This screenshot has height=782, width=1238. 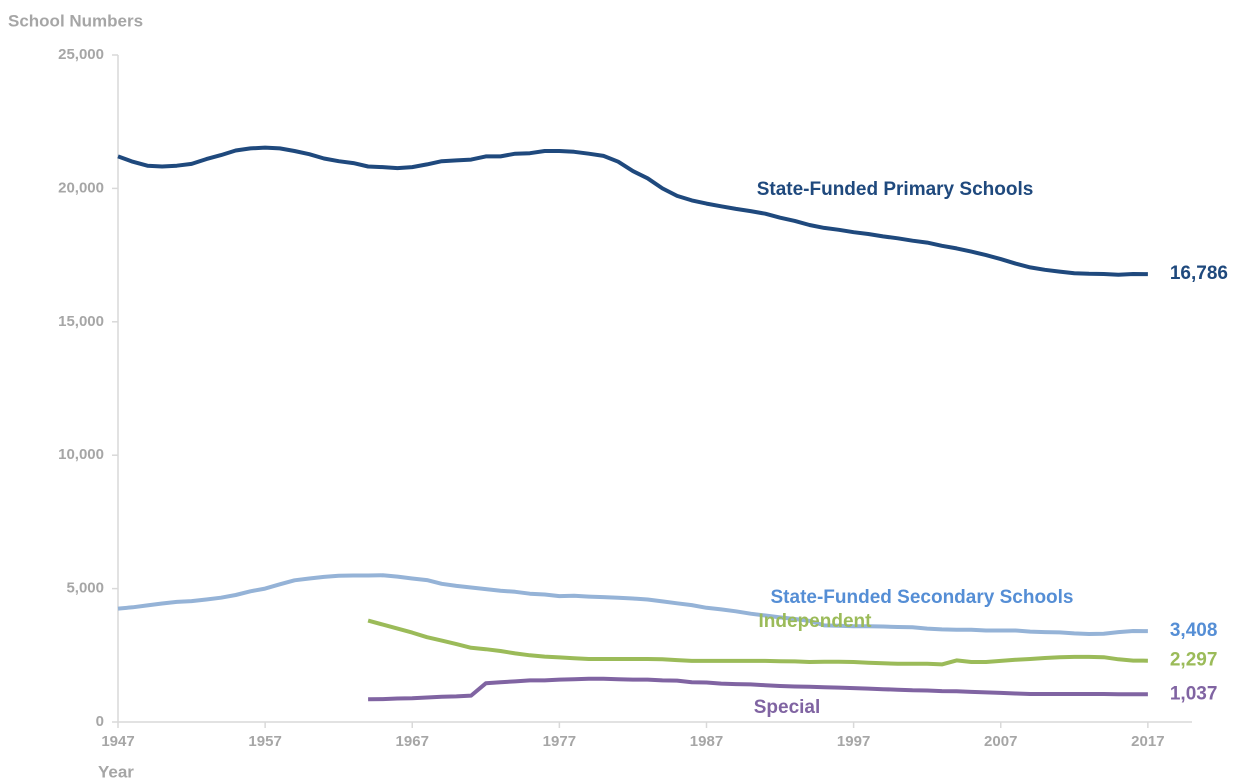 What do you see at coordinates (895, 189) in the screenshot?
I see `series-label: State-Funded Primary Schools` at bounding box center [895, 189].